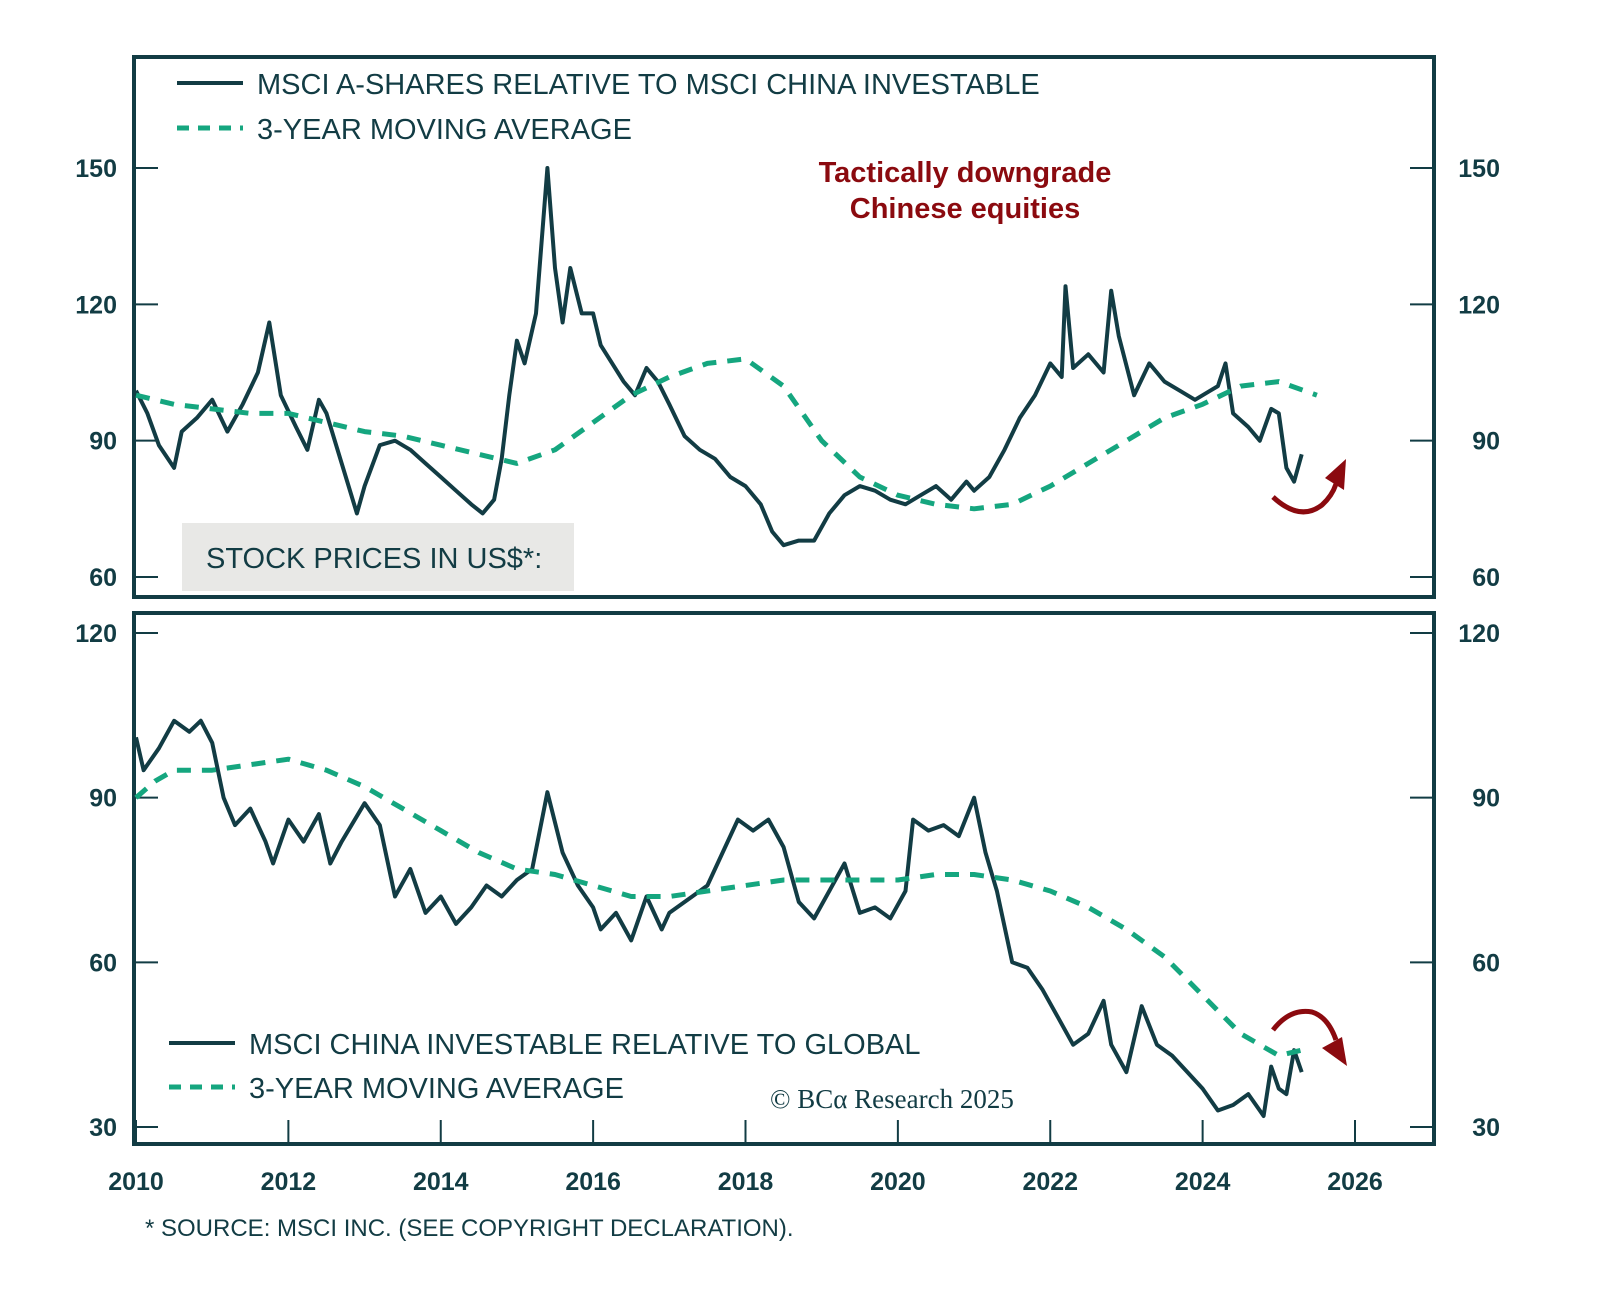 The image size is (1600, 1305). What do you see at coordinates (1486, 1128) in the screenshot?
I see `y-tick-label-right: 30` at bounding box center [1486, 1128].